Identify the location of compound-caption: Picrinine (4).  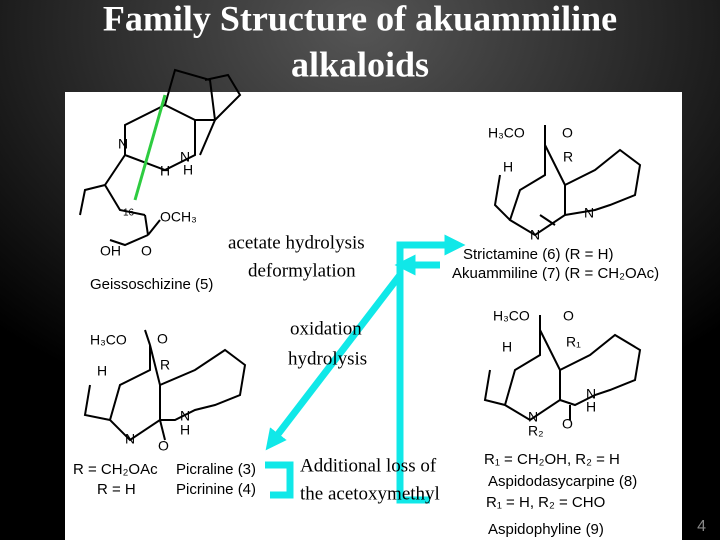
(216, 489).